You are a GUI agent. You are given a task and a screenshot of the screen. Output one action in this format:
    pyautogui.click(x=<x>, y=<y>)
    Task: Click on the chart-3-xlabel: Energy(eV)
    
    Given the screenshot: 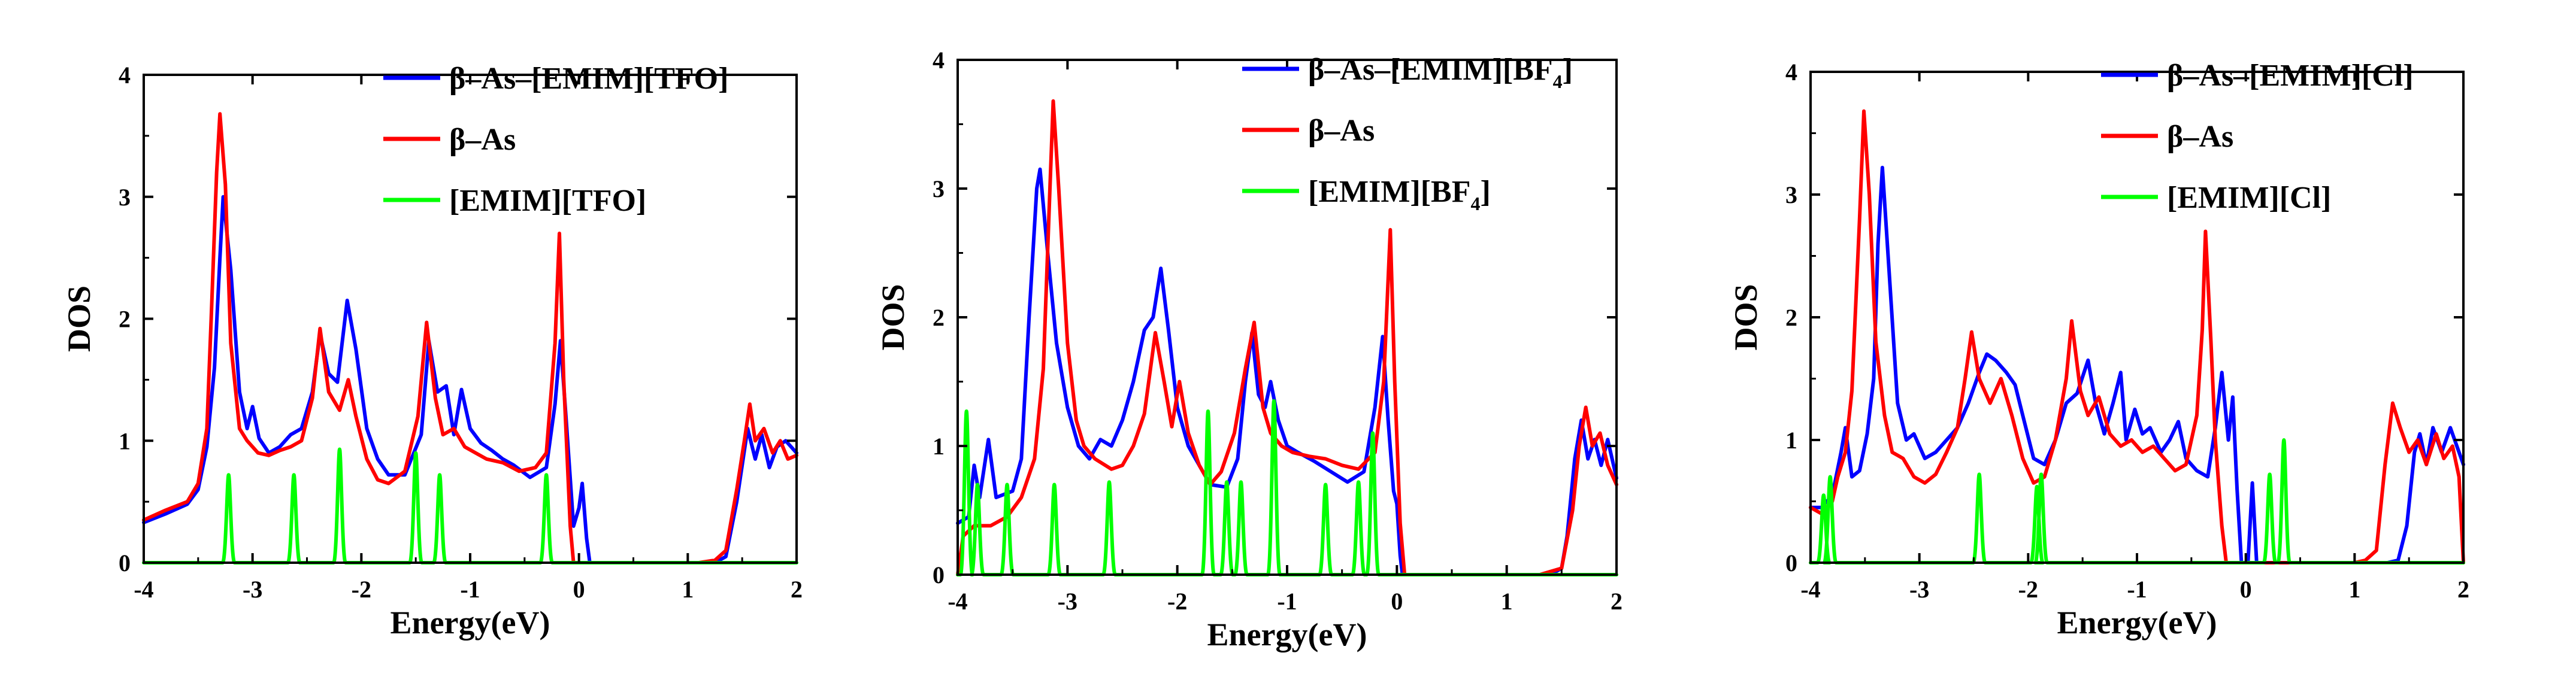 What is the action you would take?
    pyautogui.click(x=2137, y=623)
    